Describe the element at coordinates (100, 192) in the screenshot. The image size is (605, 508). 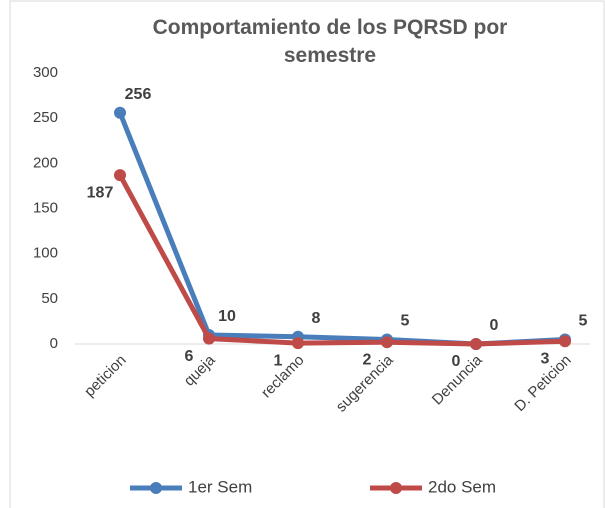
I see `data-label: 187` at that location.